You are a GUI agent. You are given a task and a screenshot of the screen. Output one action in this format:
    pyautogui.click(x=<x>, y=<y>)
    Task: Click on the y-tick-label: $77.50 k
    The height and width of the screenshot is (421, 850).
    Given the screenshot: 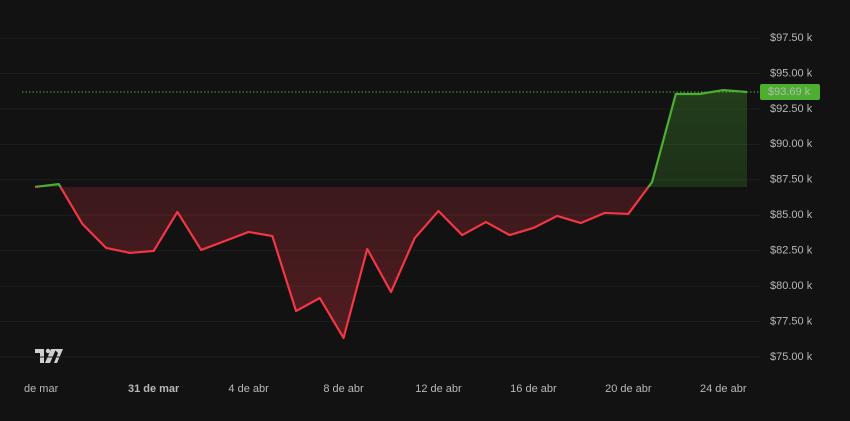 What is the action you would take?
    pyautogui.click(x=791, y=321)
    